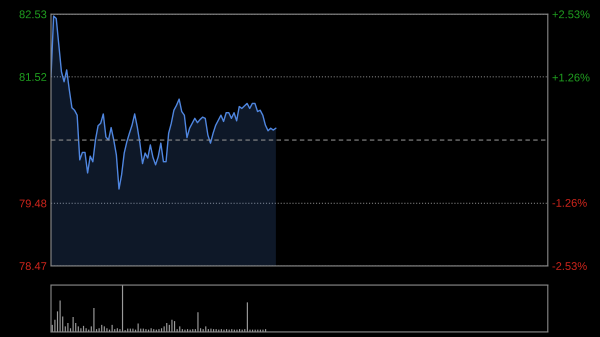  Describe the element at coordinates (33, 204) in the screenshot. I see `y-tick-label: 79.48` at that location.